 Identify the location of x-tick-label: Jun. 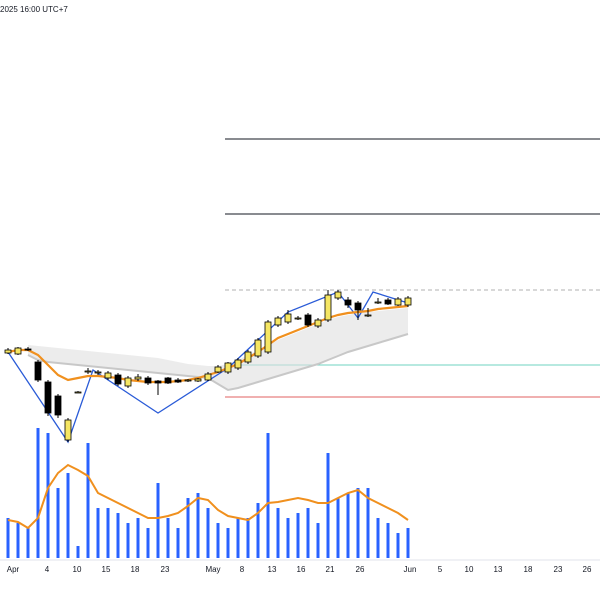
(410, 569).